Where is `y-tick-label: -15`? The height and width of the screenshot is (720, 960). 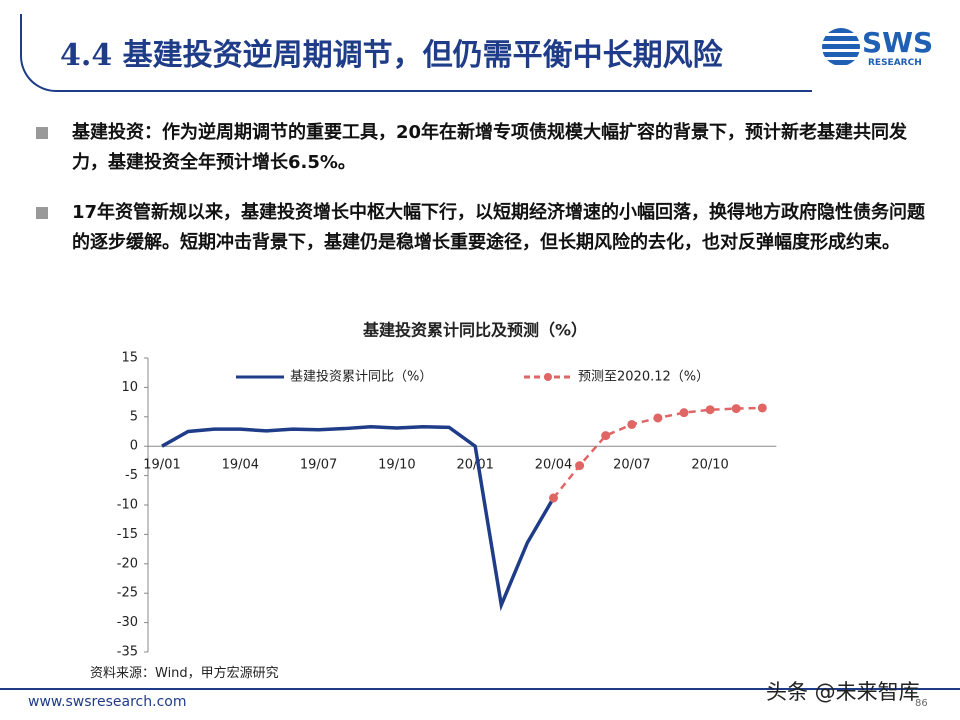
y-tick-label: -15 is located at coordinates (127, 534).